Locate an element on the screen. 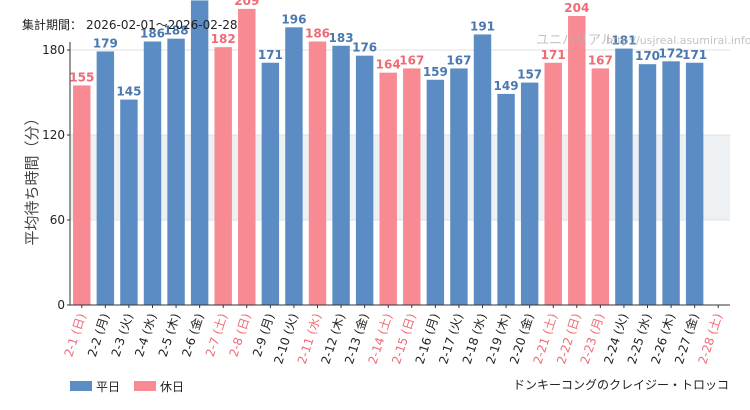 The image size is (750, 410). value-label-13: 164 is located at coordinates (388, 65).